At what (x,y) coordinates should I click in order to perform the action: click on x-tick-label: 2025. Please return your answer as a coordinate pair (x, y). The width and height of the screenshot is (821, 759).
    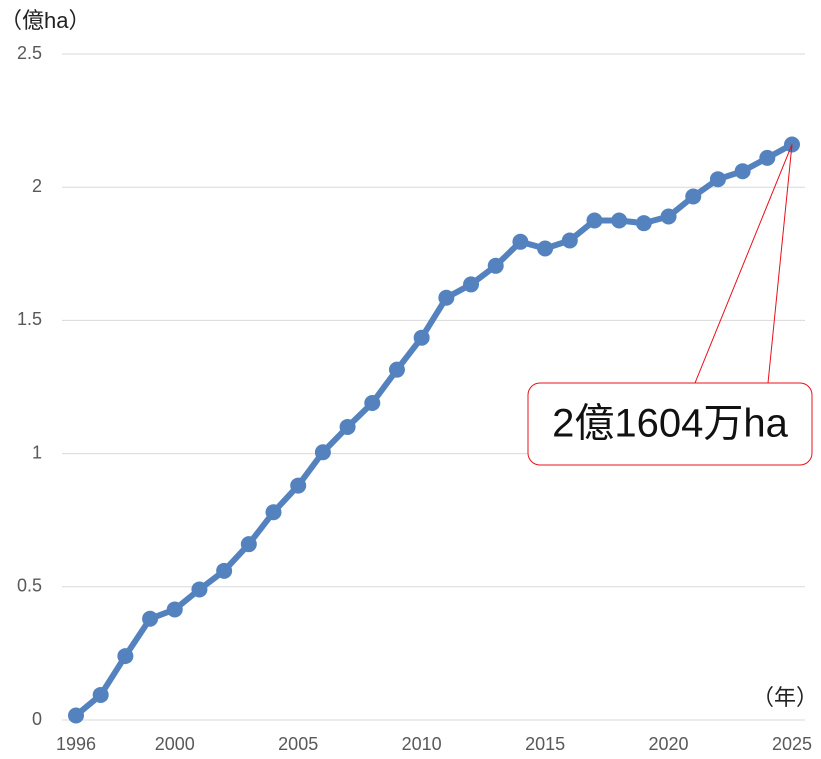
    Looking at the image, I should click on (792, 744).